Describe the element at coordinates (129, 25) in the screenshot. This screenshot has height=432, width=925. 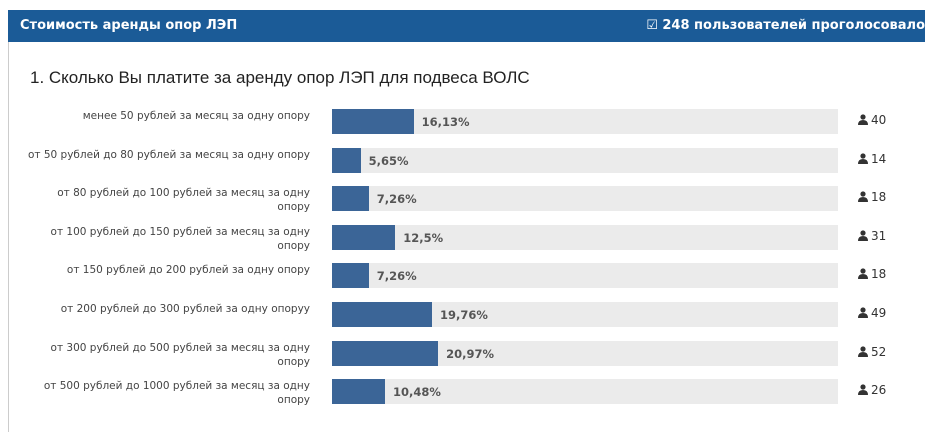
I see `poll-title: Стоимость аренды опор ЛЭП` at that location.